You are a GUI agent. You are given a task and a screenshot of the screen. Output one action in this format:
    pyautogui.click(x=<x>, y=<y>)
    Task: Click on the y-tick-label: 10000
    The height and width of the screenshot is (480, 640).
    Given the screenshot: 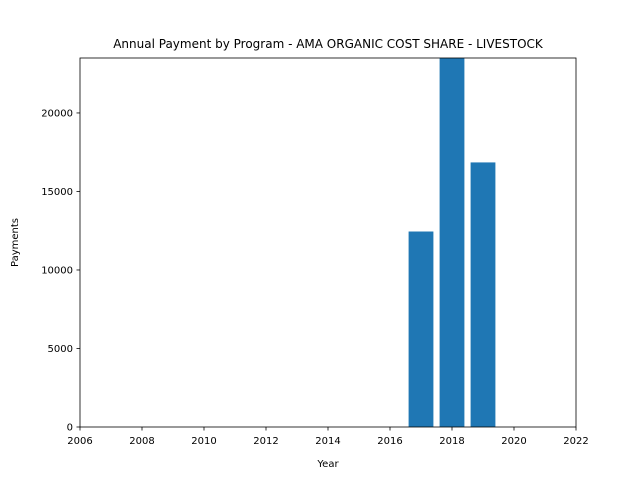 What is the action you would take?
    pyautogui.click(x=57, y=270)
    